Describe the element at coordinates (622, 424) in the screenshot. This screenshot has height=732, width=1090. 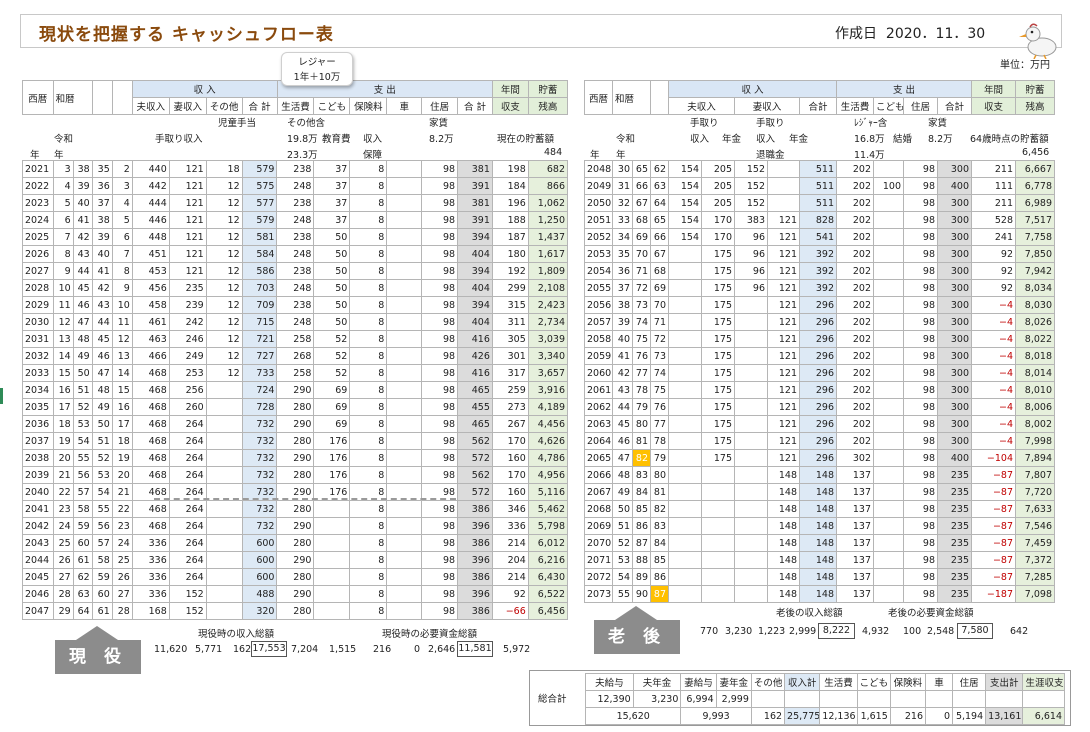
I see `table-cell: 45` at that location.